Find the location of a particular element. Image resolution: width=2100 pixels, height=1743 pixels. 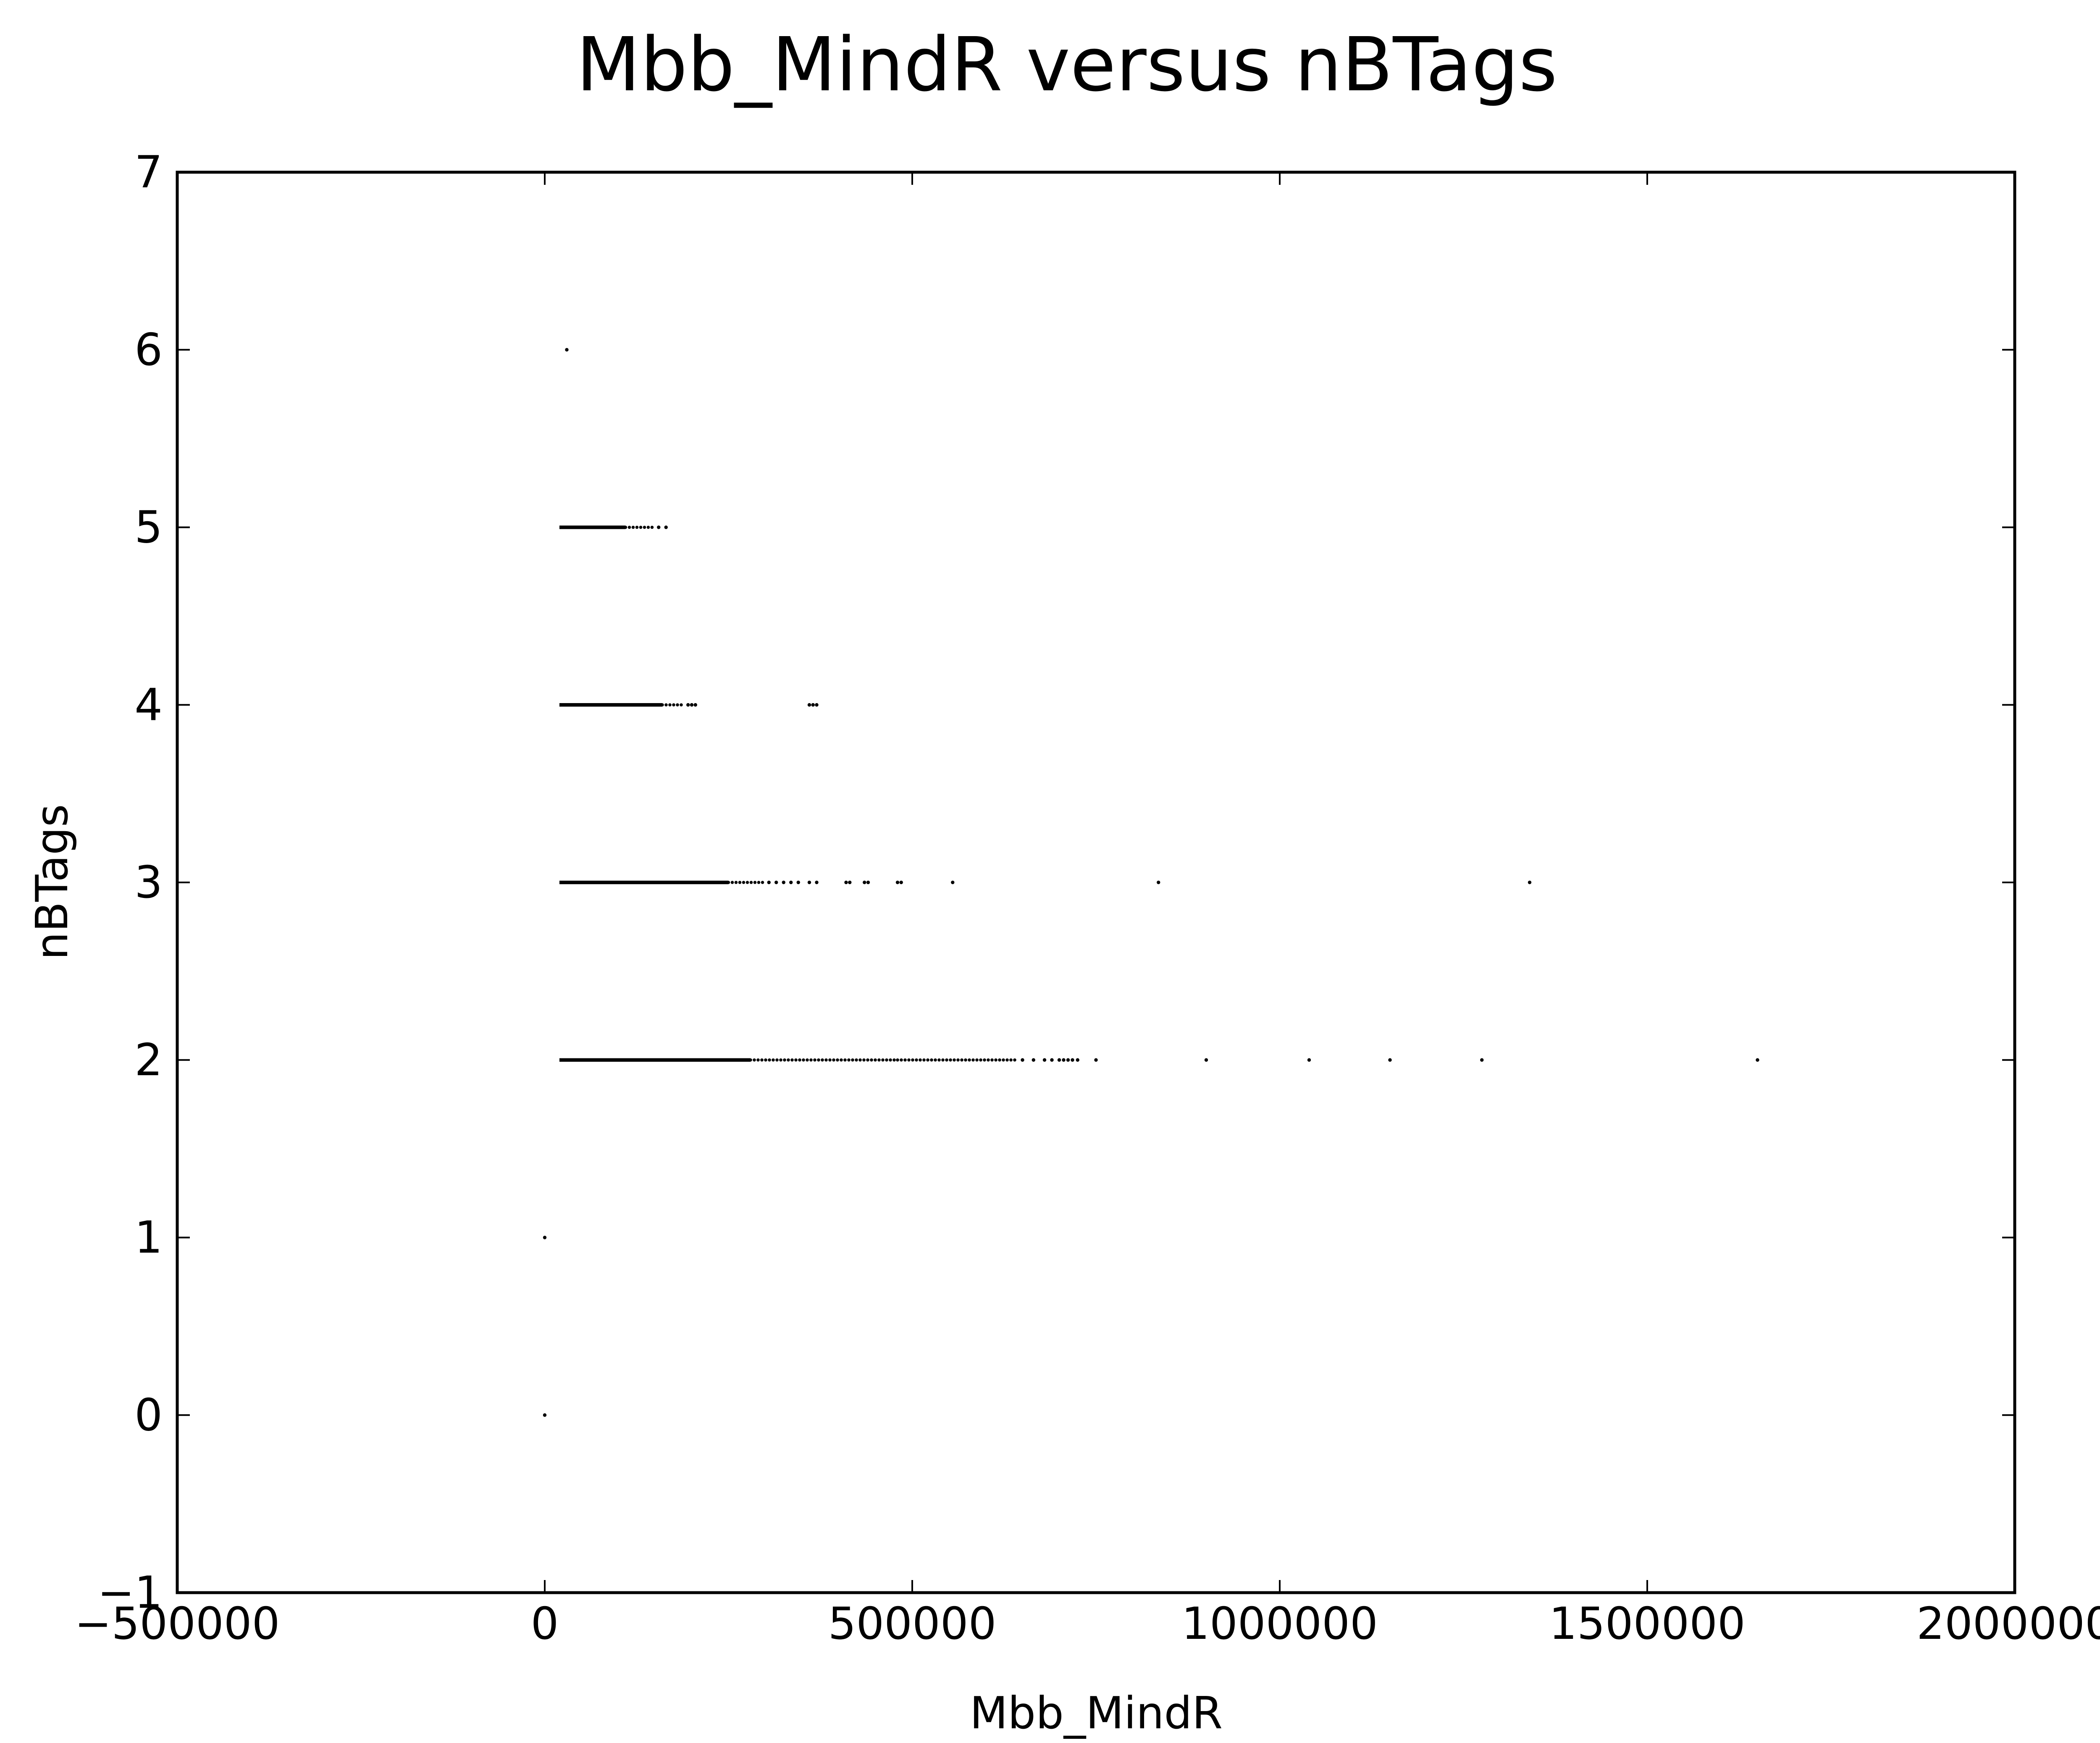

y-tick-labels: −1 0 1 2 3 4 5 6 7 is located at coordinates (130, 882).